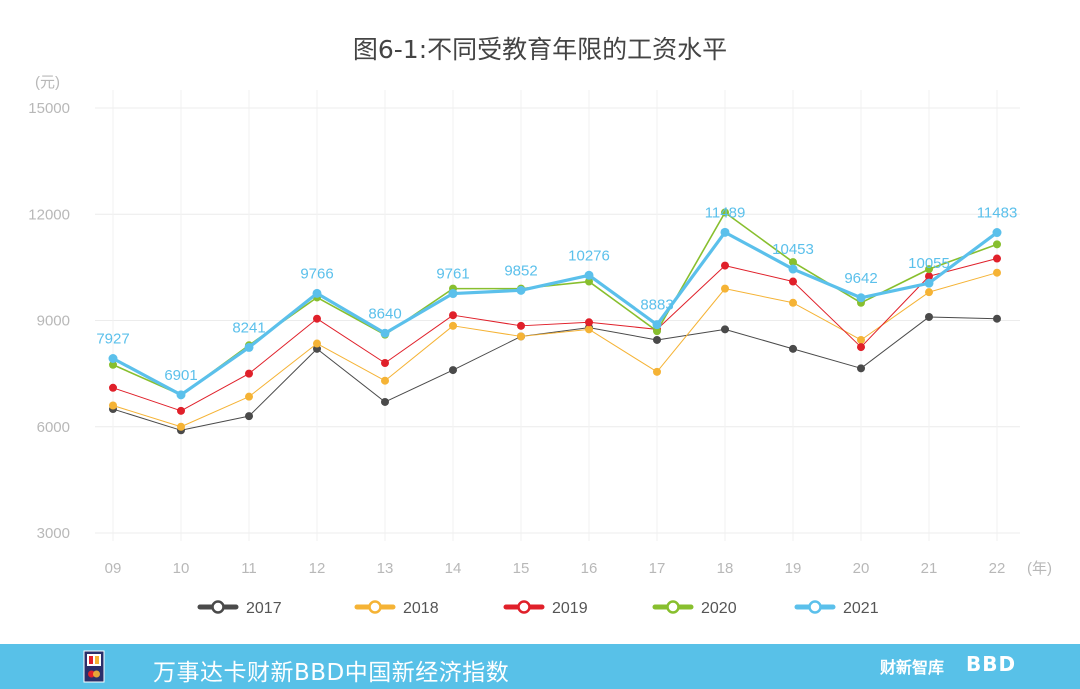  What do you see at coordinates (991, 664) in the screenshot?
I see `bbd-brand-logo: BBD` at bounding box center [991, 664].